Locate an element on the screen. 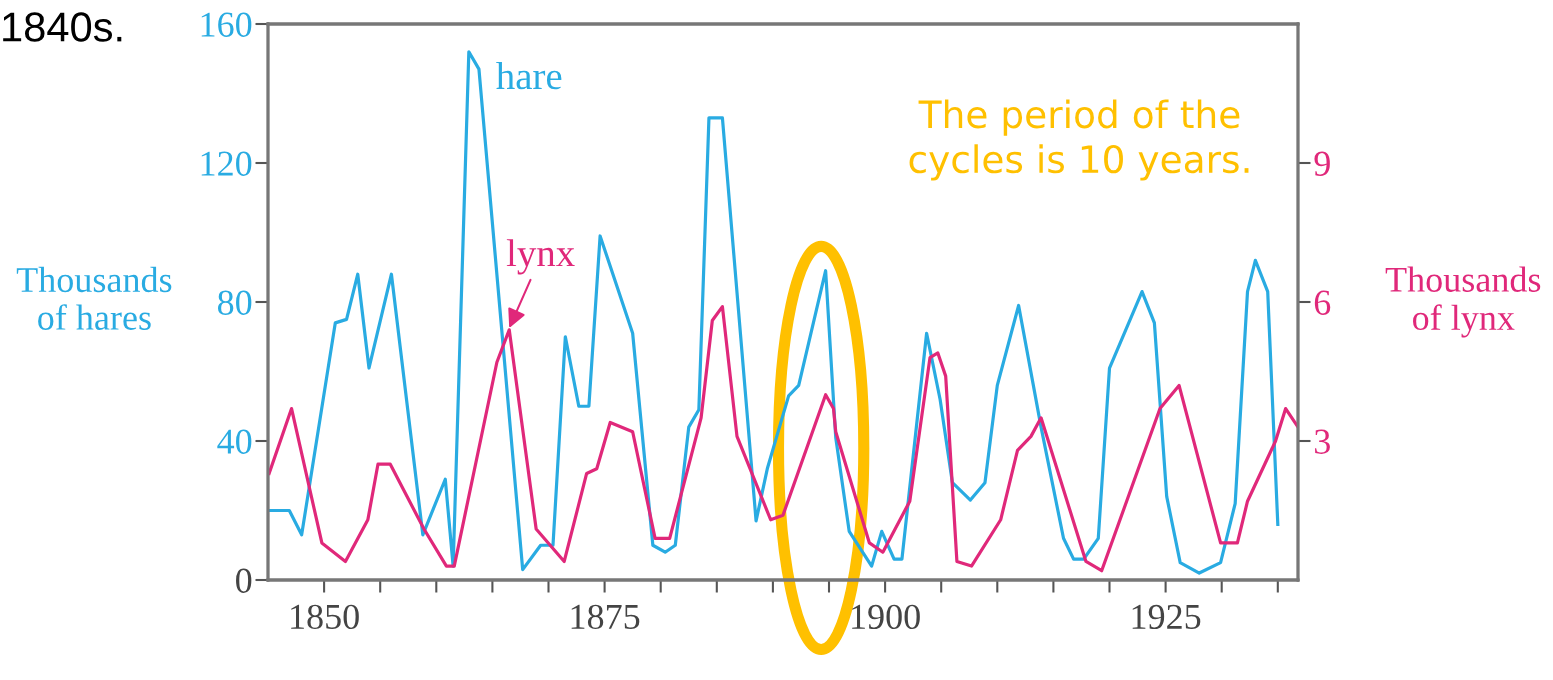  series-label: lynx is located at coordinates (540, 257).